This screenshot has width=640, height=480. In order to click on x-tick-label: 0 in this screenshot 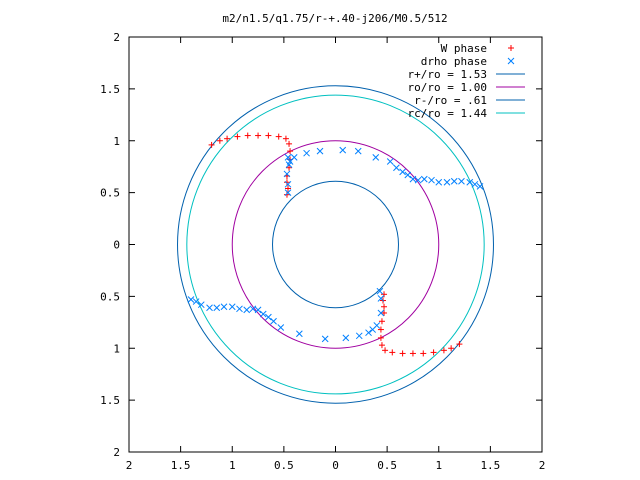, I will do `click(335, 465)`.